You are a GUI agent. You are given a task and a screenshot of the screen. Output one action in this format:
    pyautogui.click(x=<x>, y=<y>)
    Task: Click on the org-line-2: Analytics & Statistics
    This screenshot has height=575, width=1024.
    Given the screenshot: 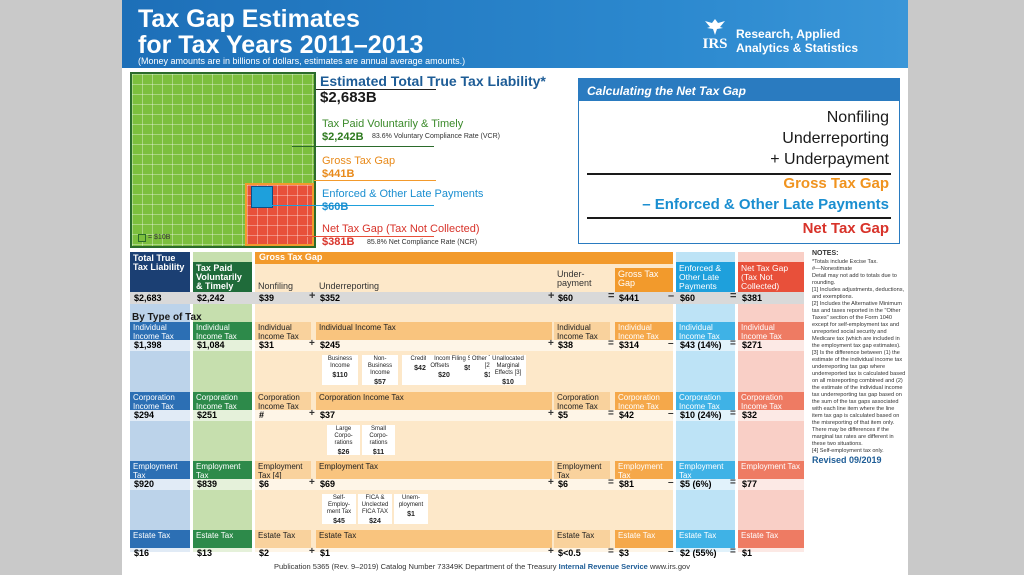 What is the action you would take?
    pyautogui.click(x=797, y=48)
    